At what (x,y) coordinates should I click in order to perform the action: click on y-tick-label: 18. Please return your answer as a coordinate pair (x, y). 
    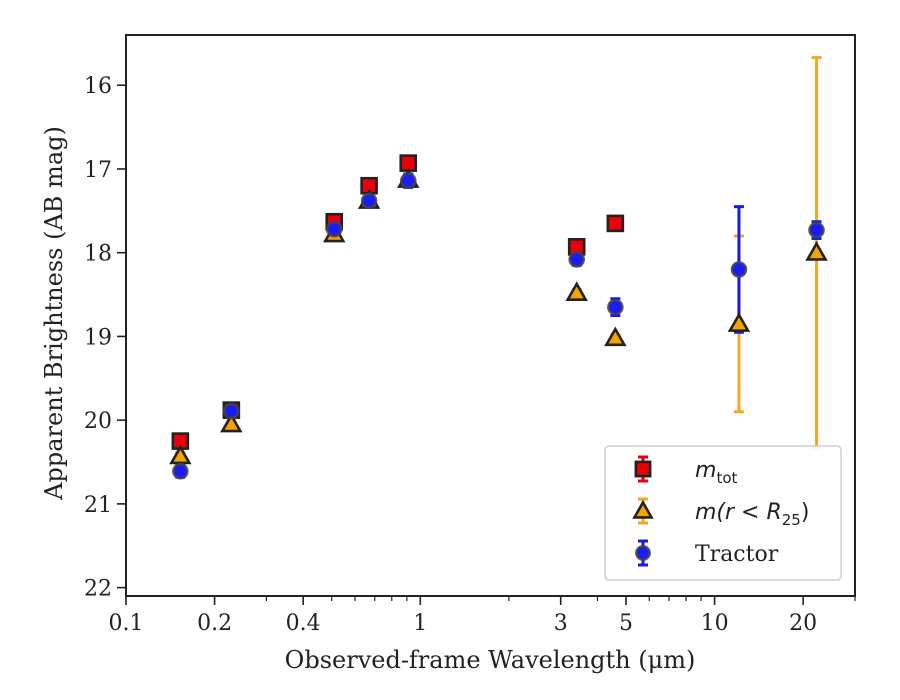
    Looking at the image, I should click on (98, 254).